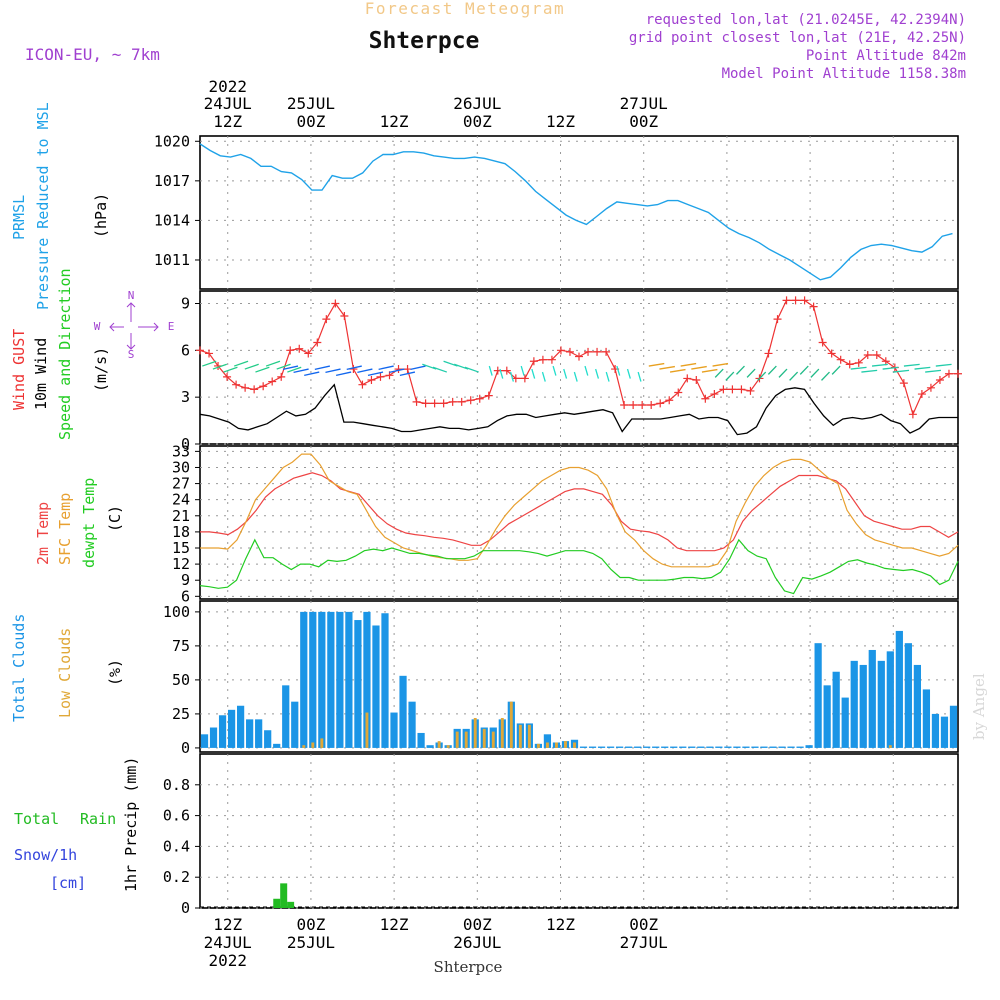 The width and height of the screenshot is (1000, 1000). I want to click on top-axis-hour: 12Z, so click(227, 121).